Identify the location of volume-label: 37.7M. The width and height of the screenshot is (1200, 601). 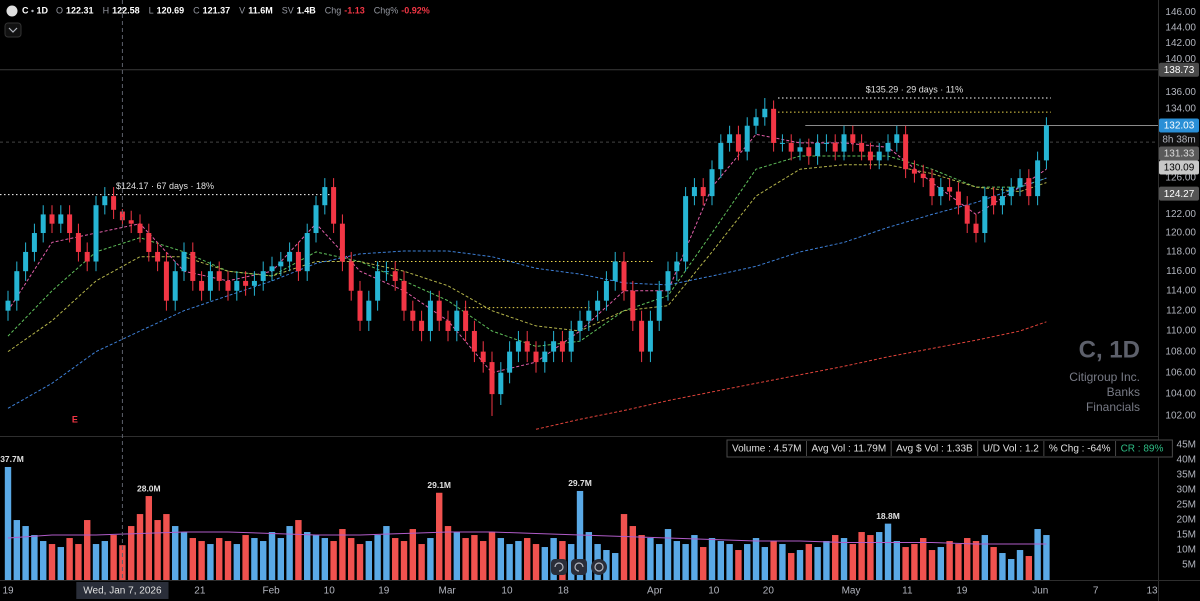
(12, 459).